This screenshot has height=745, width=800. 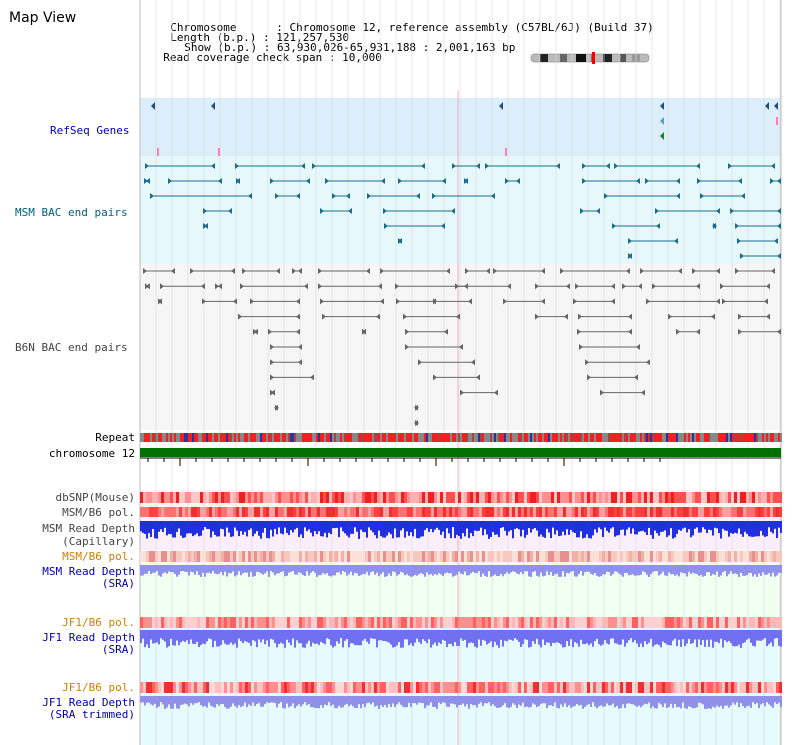 What do you see at coordinates (88, 702) in the screenshot?
I see `jf1-depth-trim-label: JF1 Read Depth` at bounding box center [88, 702].